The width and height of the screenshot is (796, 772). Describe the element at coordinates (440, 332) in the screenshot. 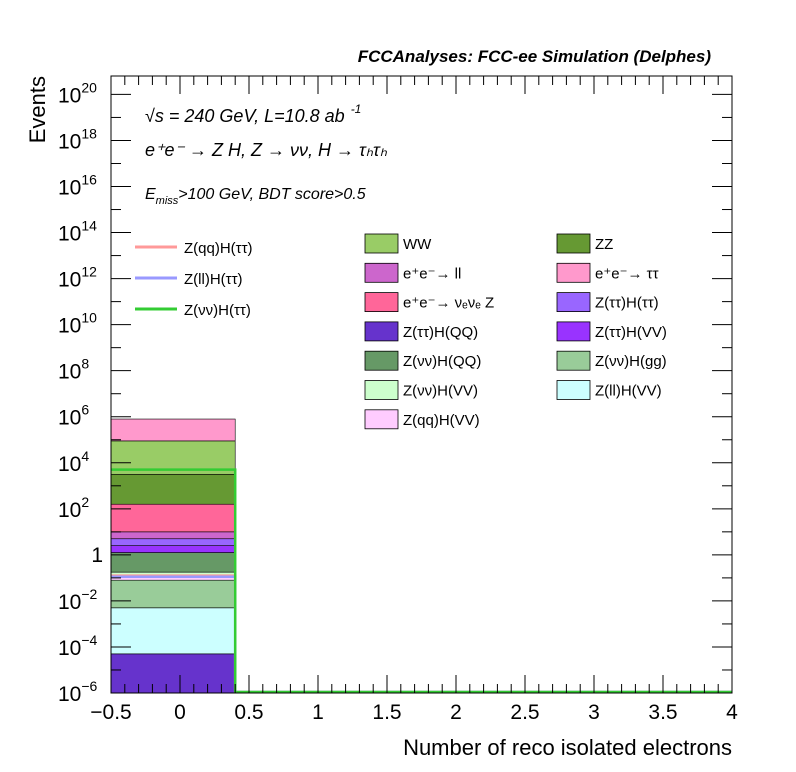

I see `legend-label-6: Z(ττ)H(QQ)` at that location.